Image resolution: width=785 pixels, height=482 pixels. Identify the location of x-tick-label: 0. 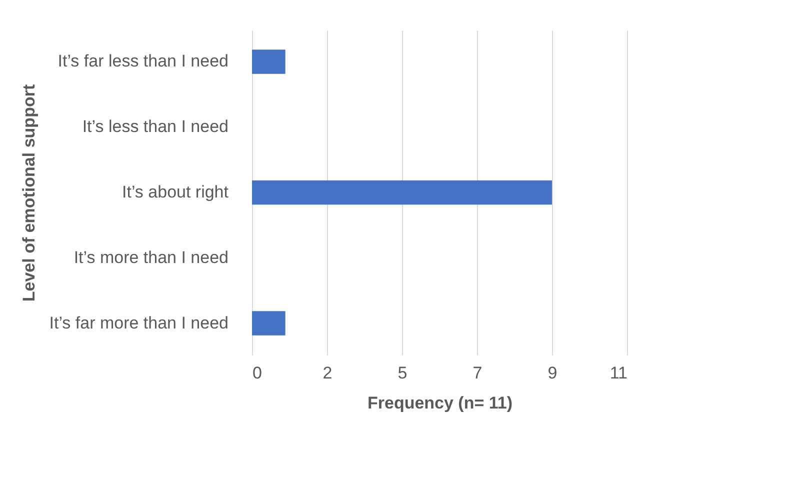
(257, 373).